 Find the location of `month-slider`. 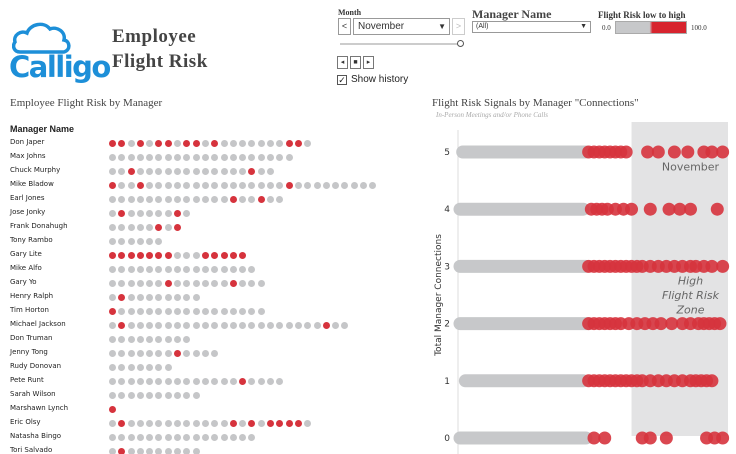

month-slider is located at coordinates (400, 44).